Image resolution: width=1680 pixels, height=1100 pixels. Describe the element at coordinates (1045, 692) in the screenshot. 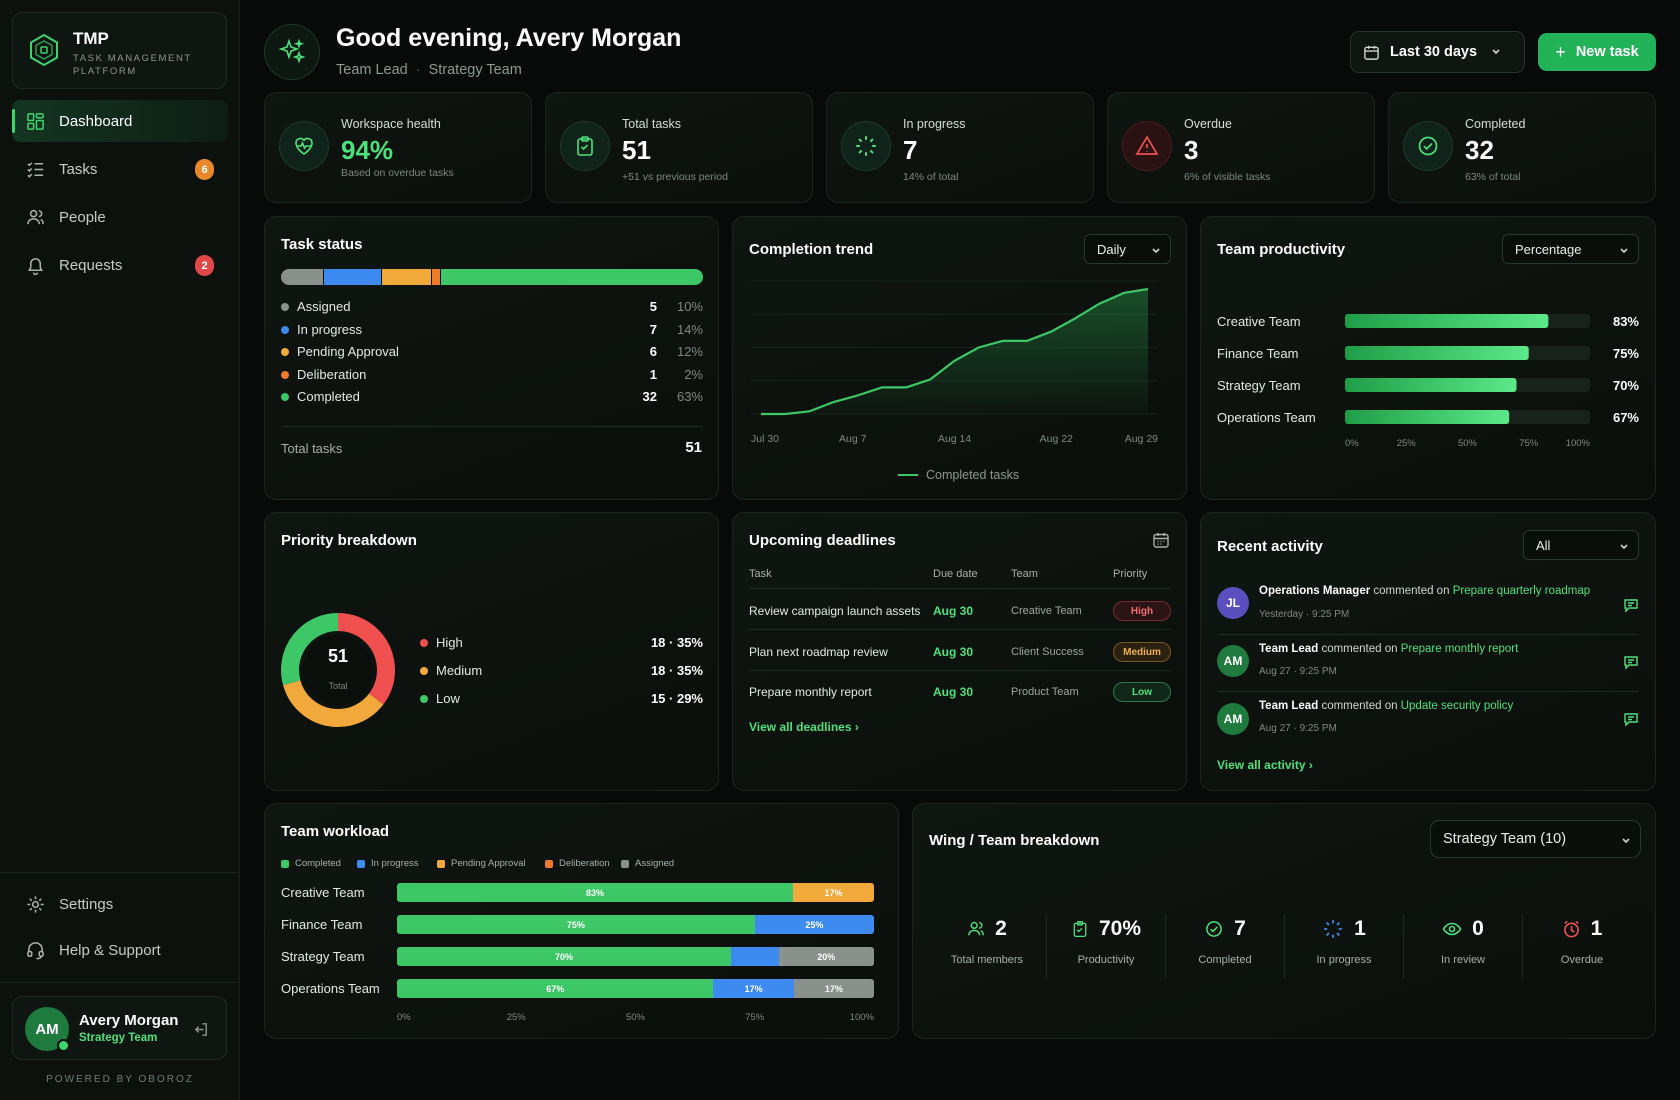

I see `deadline-team: Product Team` at that location.